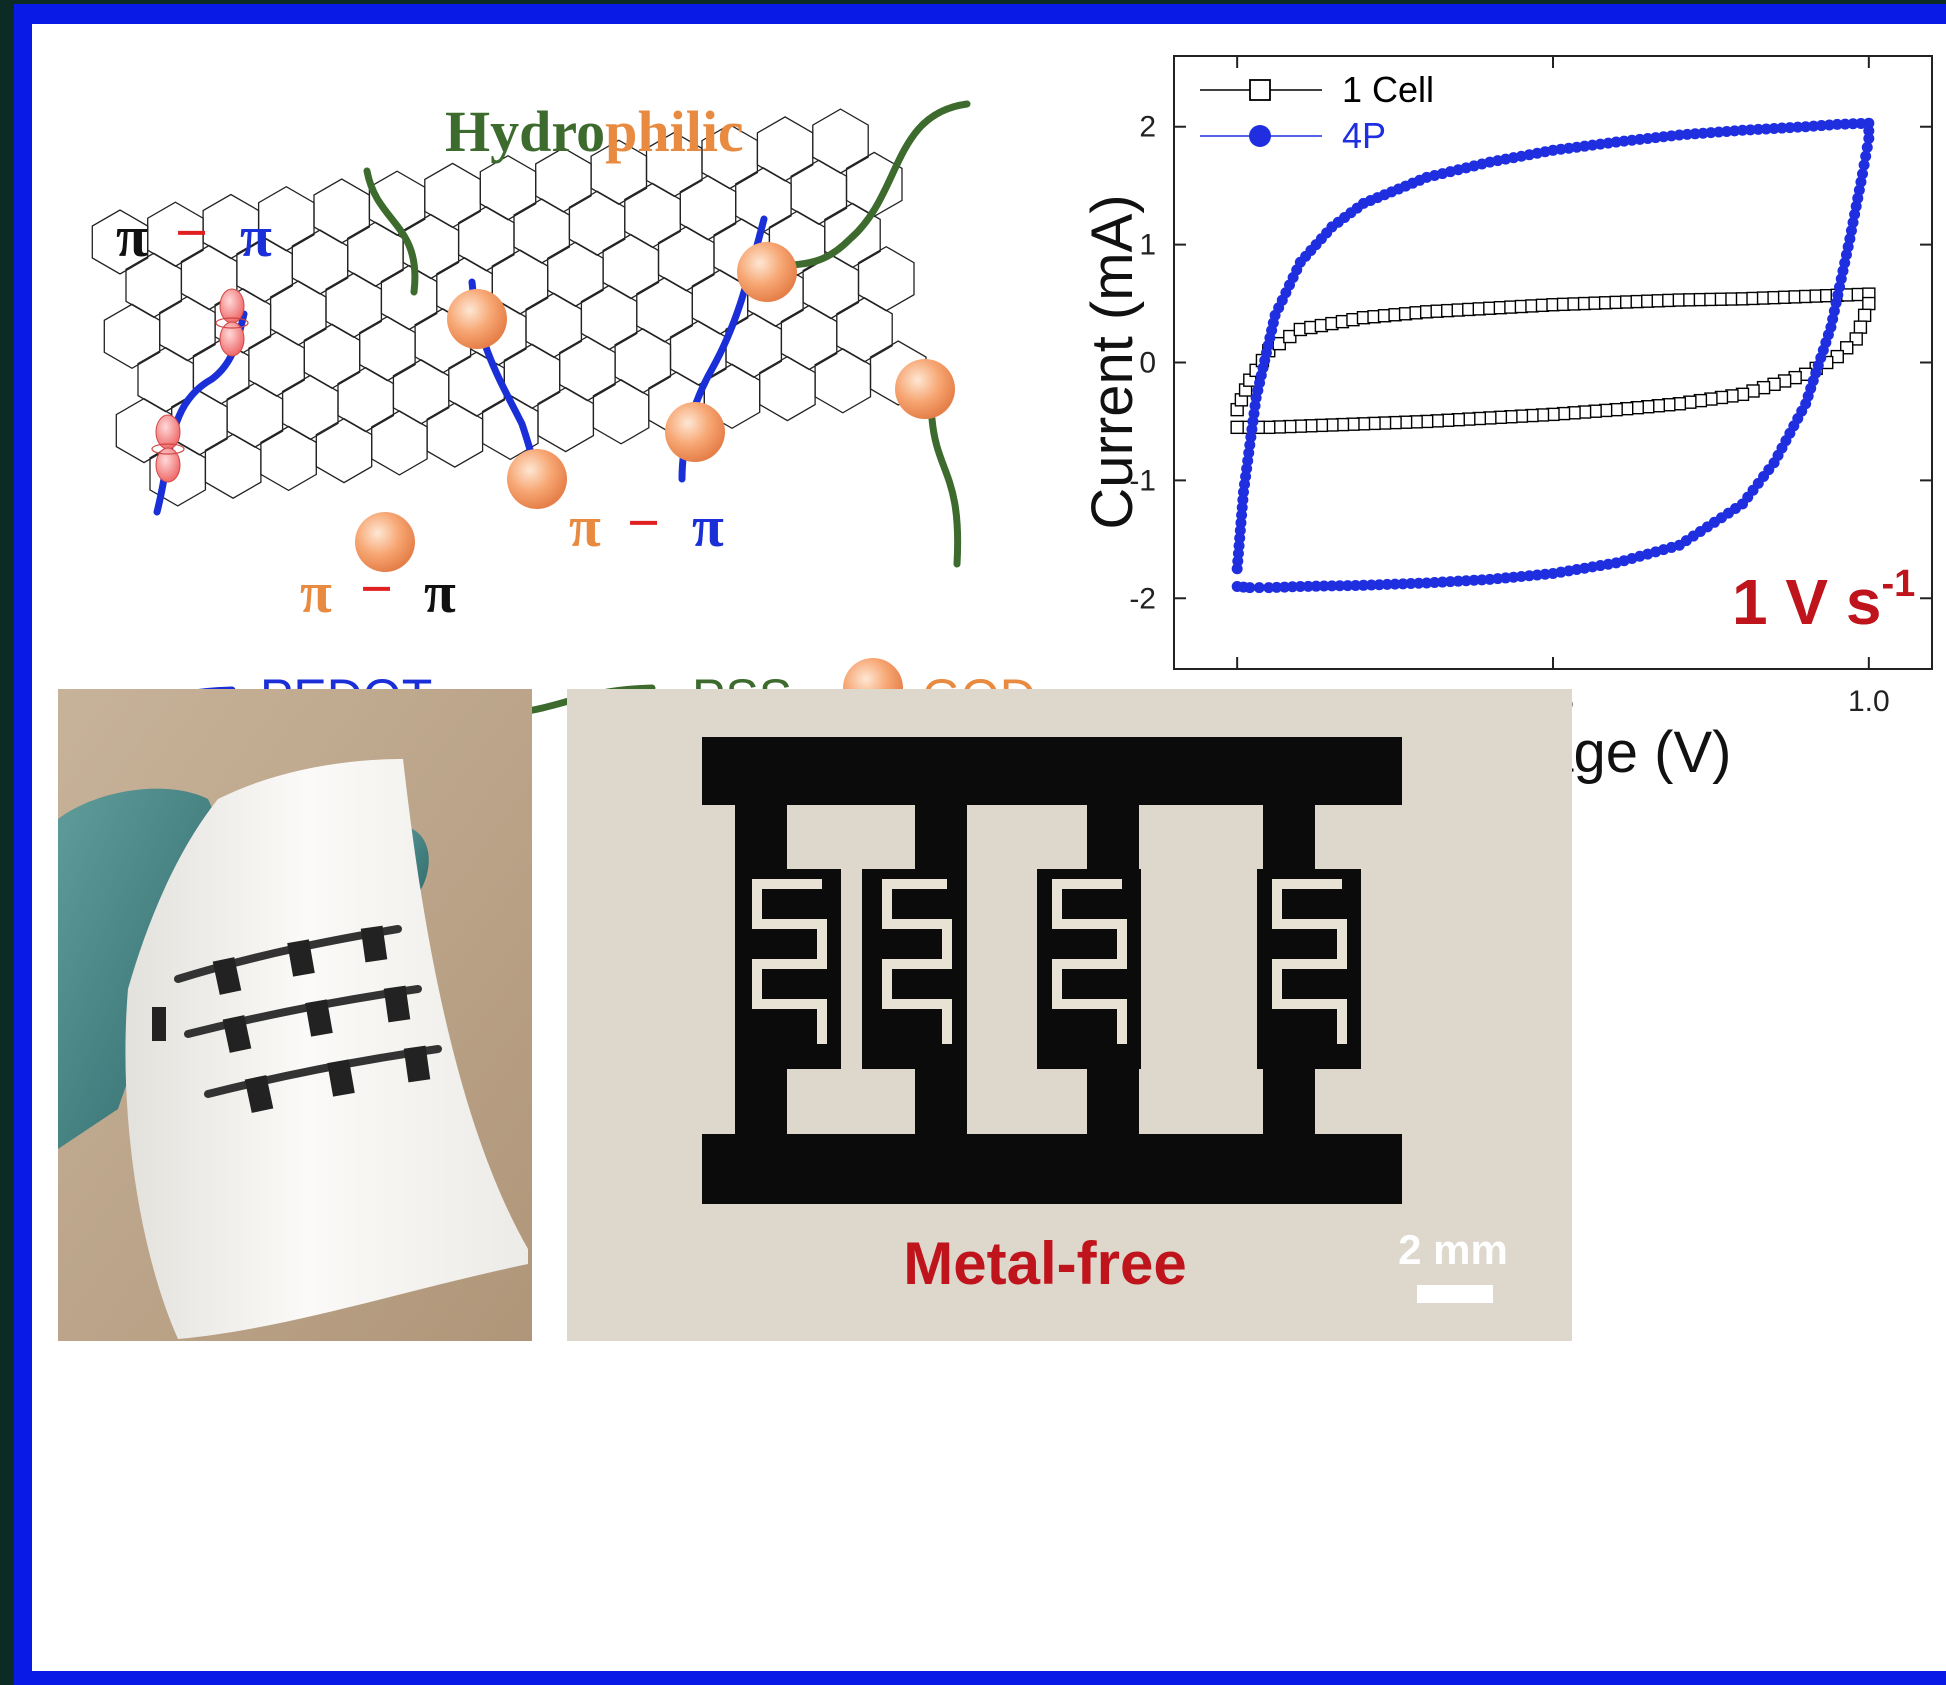  Describe the element at coordinates (1453, 1249) in the screenshot. I see `scalebar-label: 2 mm` at that location.